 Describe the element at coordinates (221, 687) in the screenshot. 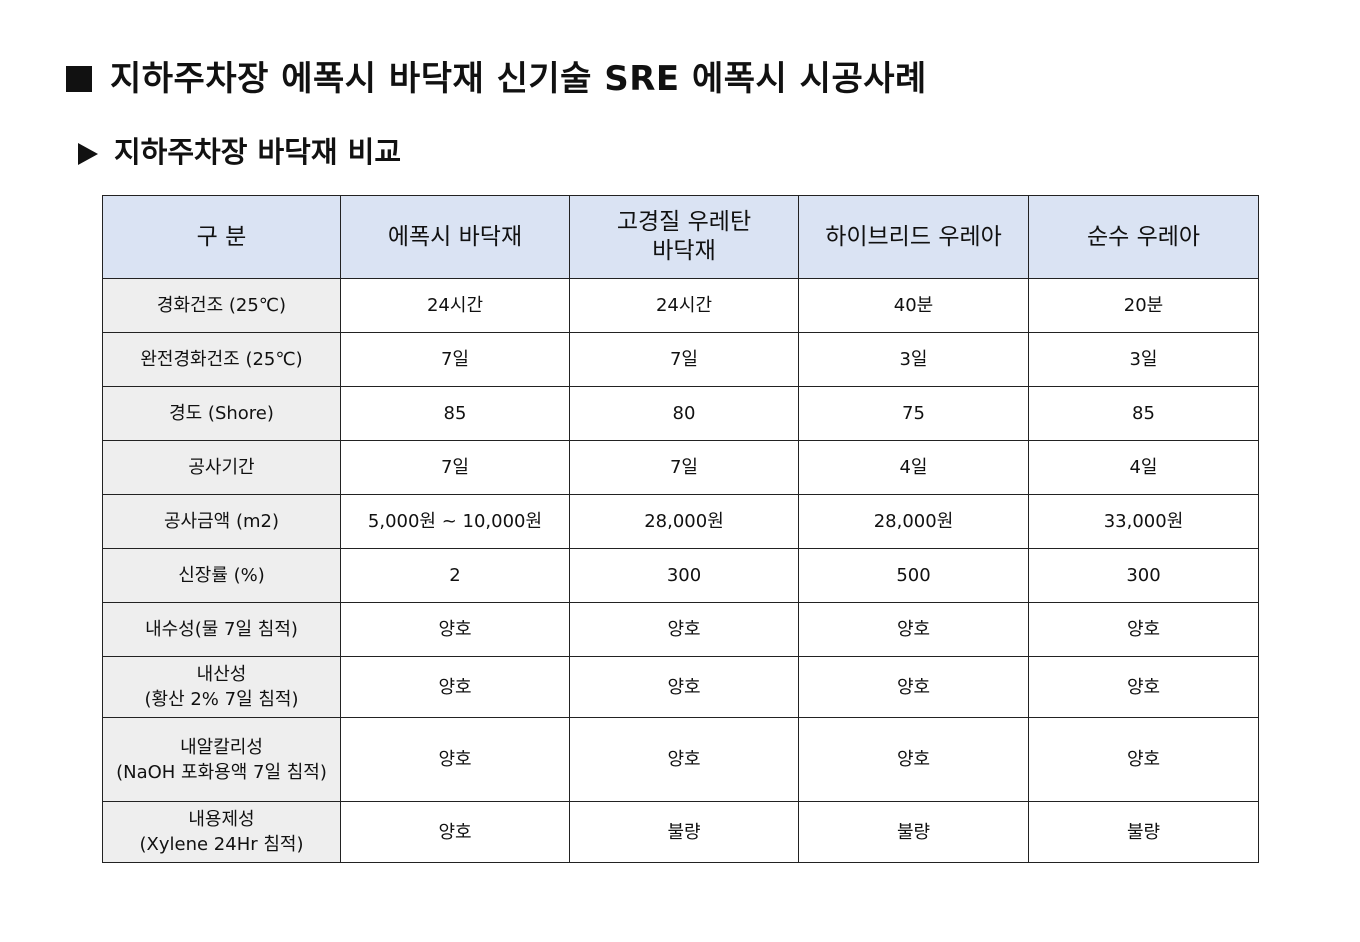

I see `row-label: 내산성 (황산 2% 7일 침적)` at that location.